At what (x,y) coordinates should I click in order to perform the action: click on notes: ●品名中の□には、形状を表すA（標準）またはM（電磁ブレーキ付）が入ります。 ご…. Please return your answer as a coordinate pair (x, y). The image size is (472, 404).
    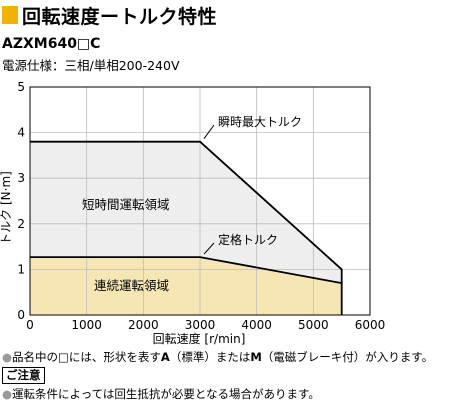
    Looking at the image, I should click on (236, 375).